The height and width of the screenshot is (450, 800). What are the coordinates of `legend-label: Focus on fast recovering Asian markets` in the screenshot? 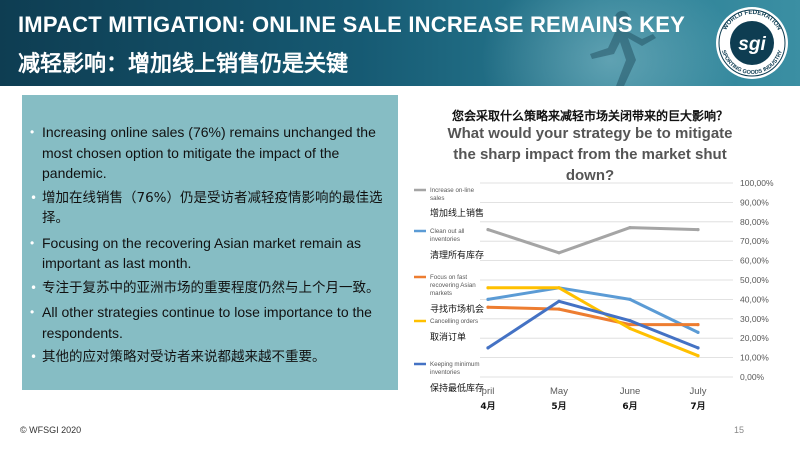 It's located at (453, 285).